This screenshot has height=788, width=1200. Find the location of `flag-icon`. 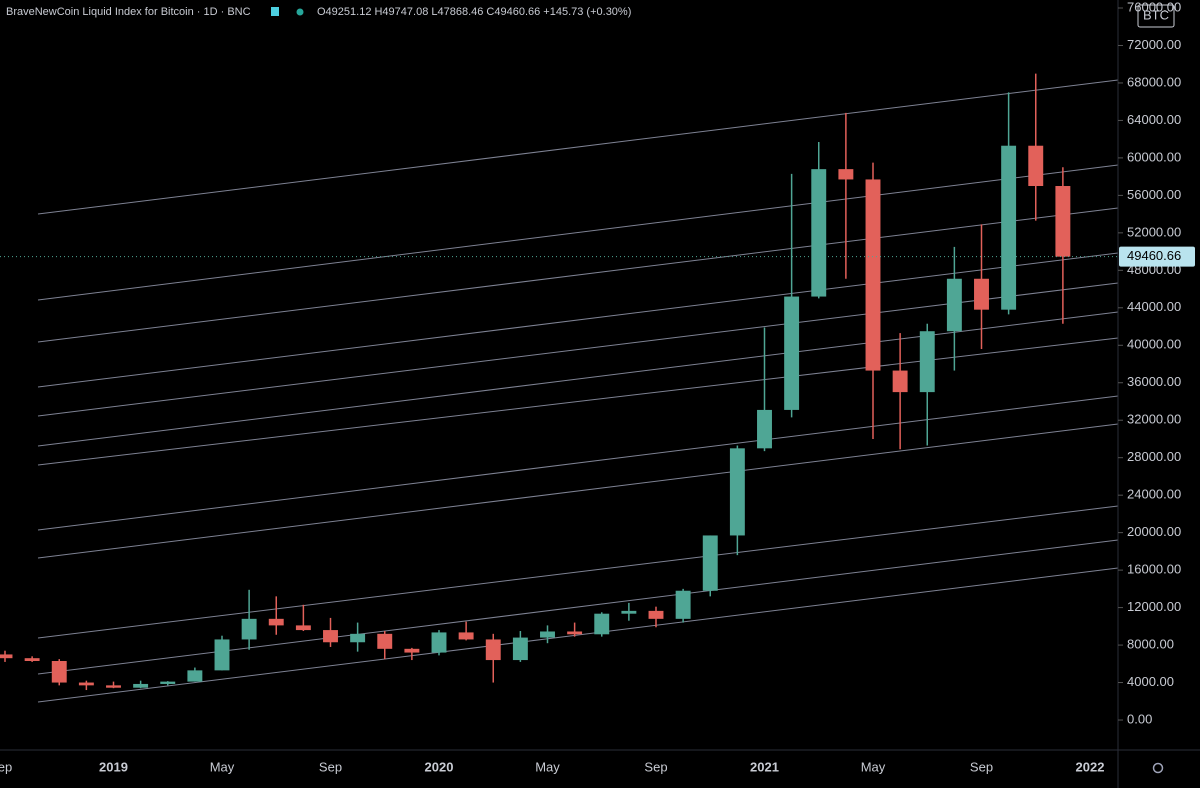

flag-icon is located at coordinates (275, 11).